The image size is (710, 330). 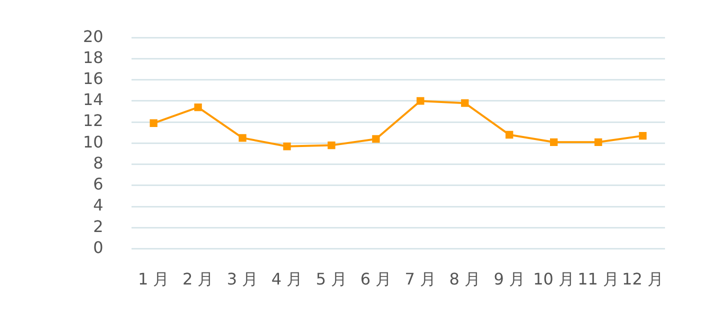 What do you see at coordinates (93, 142) in the screenshot?
I see `y-tick-label: 10` at bounding box center [93, 142].